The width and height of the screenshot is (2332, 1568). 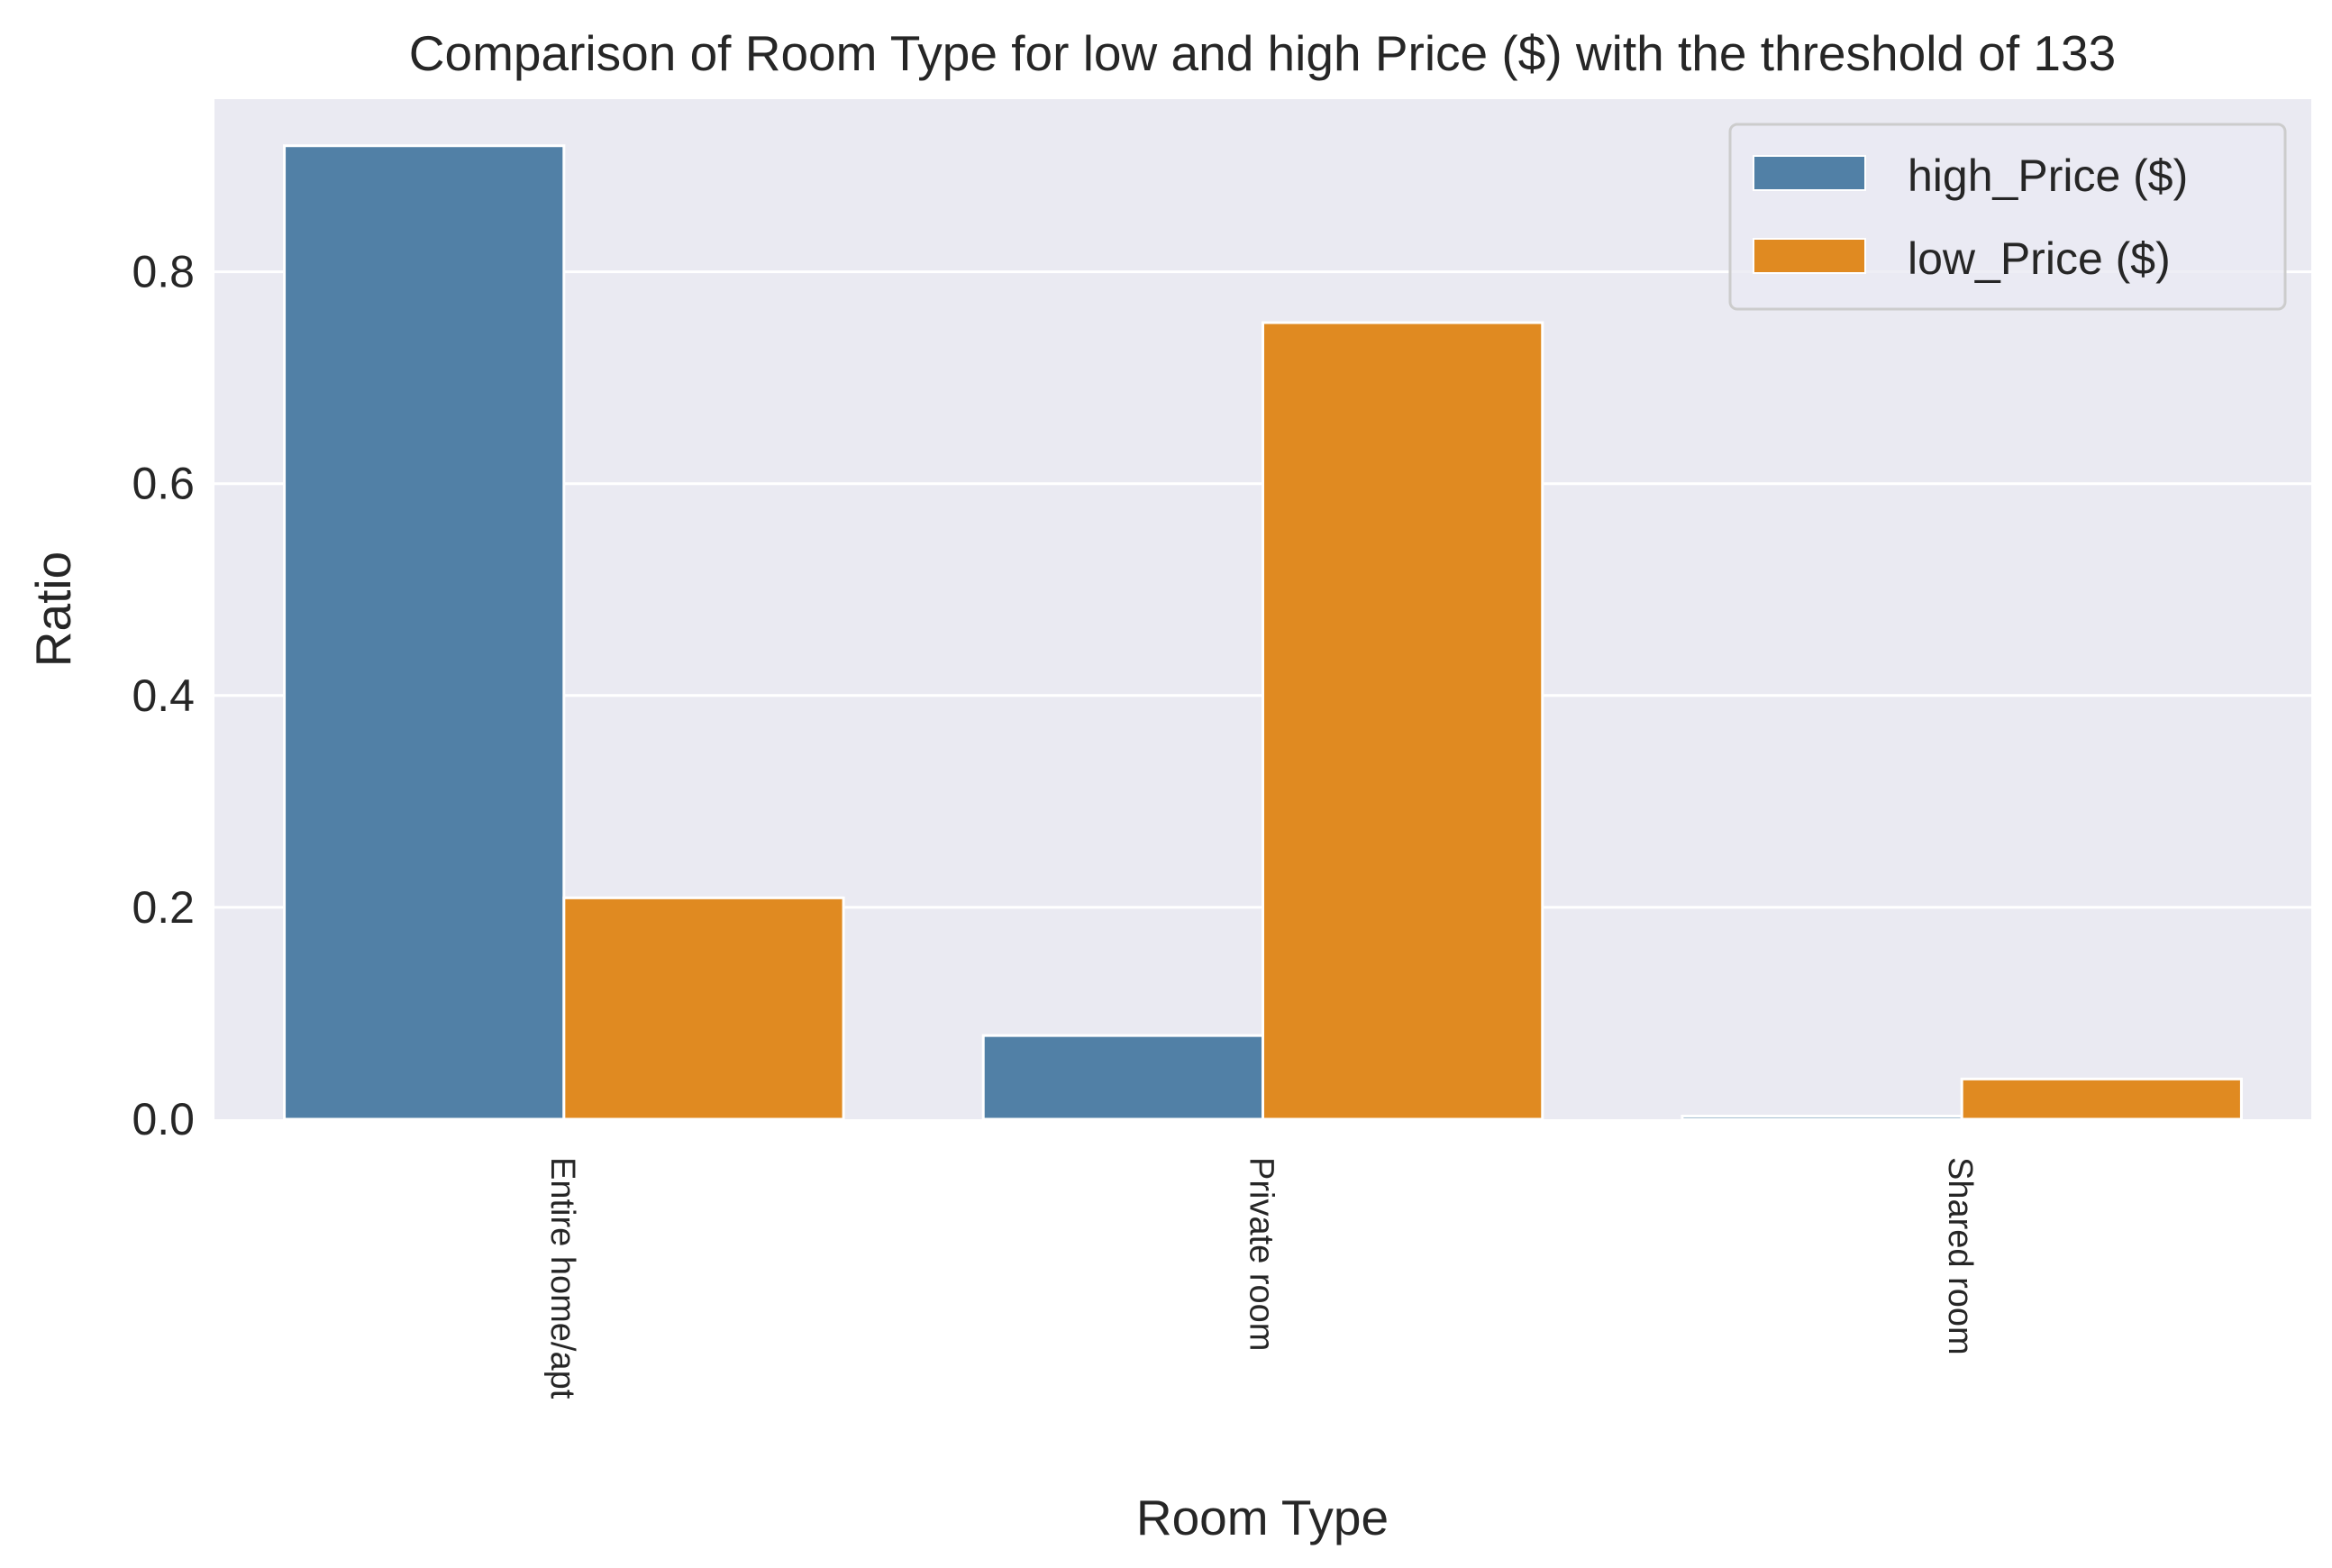 I want to click on y-axis-label: Ratio, so click(x=53, y=609).